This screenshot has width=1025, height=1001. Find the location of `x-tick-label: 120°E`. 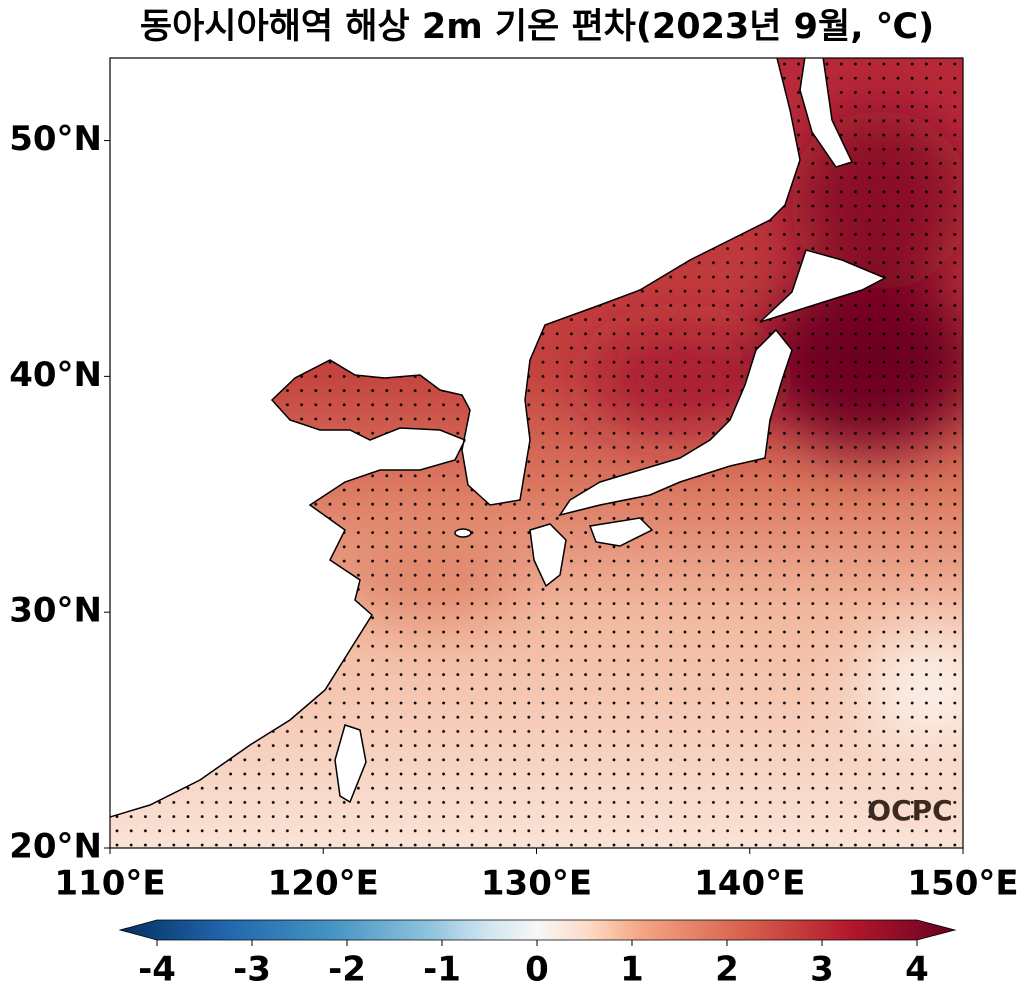

x-tick-label: 120°E is located at coordinates (323, 884).